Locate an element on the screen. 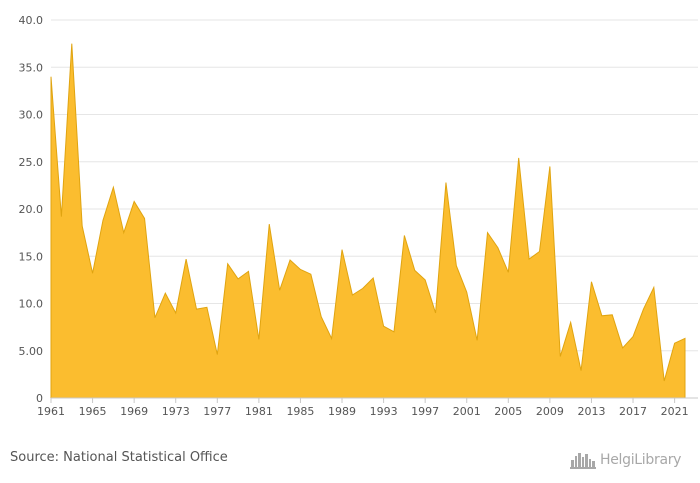  y-tick-label: 20.0 is located at coordinates (31, 209).